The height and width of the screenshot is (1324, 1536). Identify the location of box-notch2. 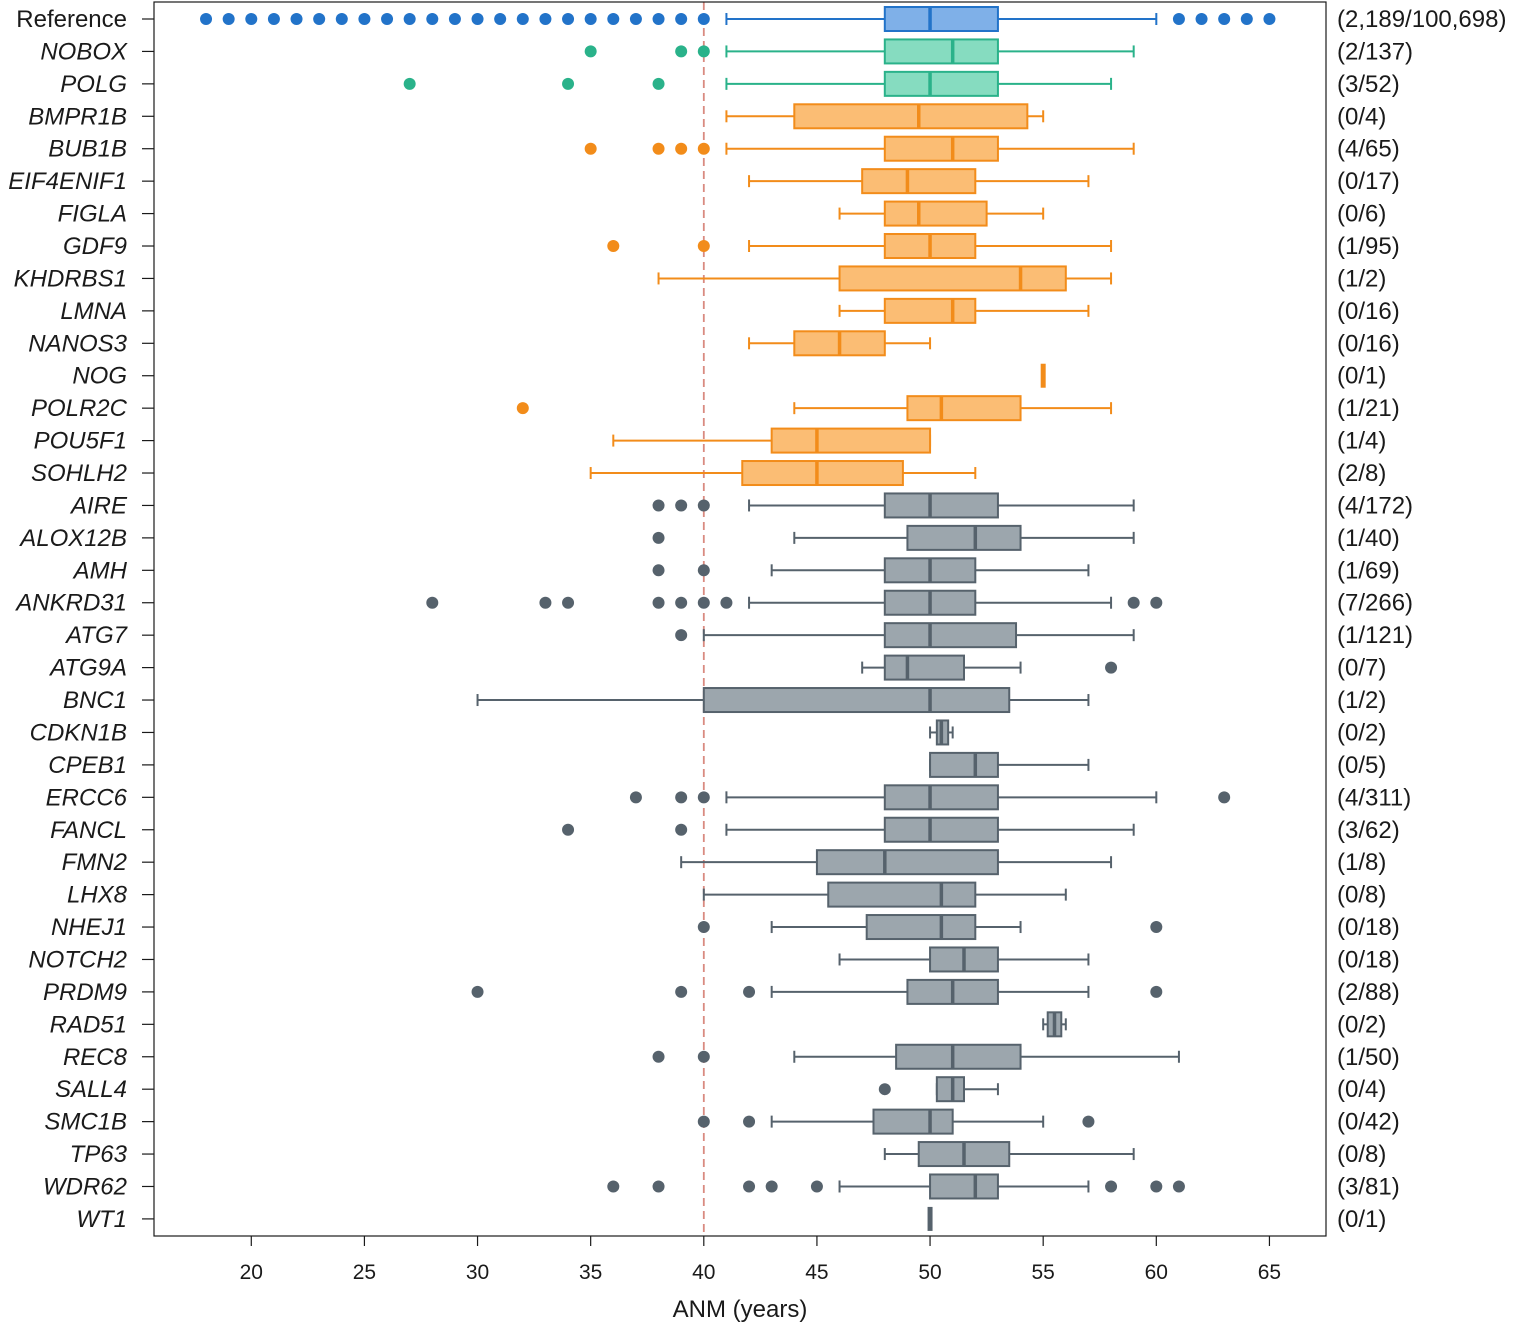
(964, 959).